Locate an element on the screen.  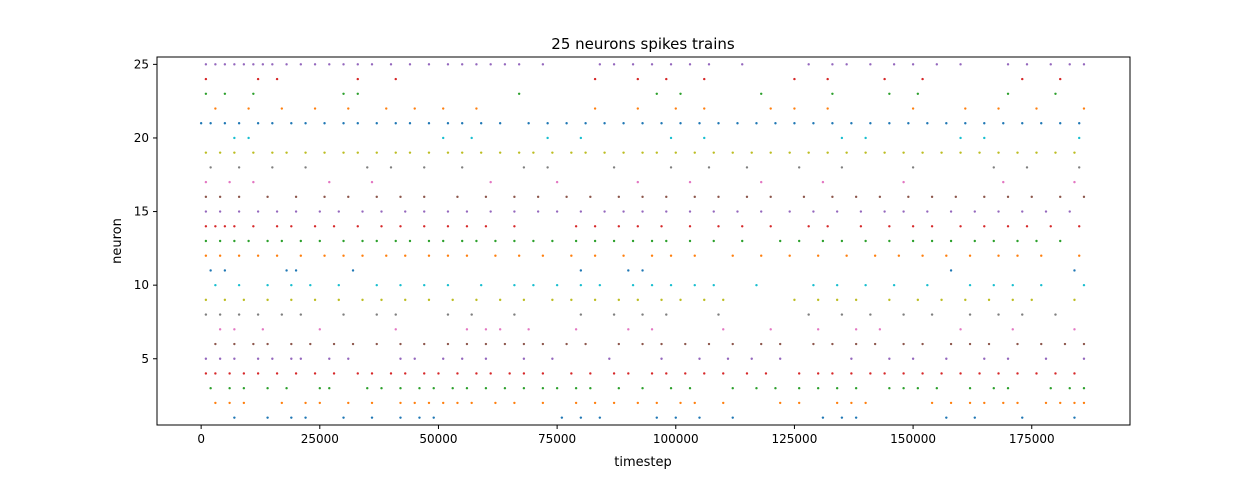
chart-title: 25 neurons spikes trains is located at coordinates (643, 44).